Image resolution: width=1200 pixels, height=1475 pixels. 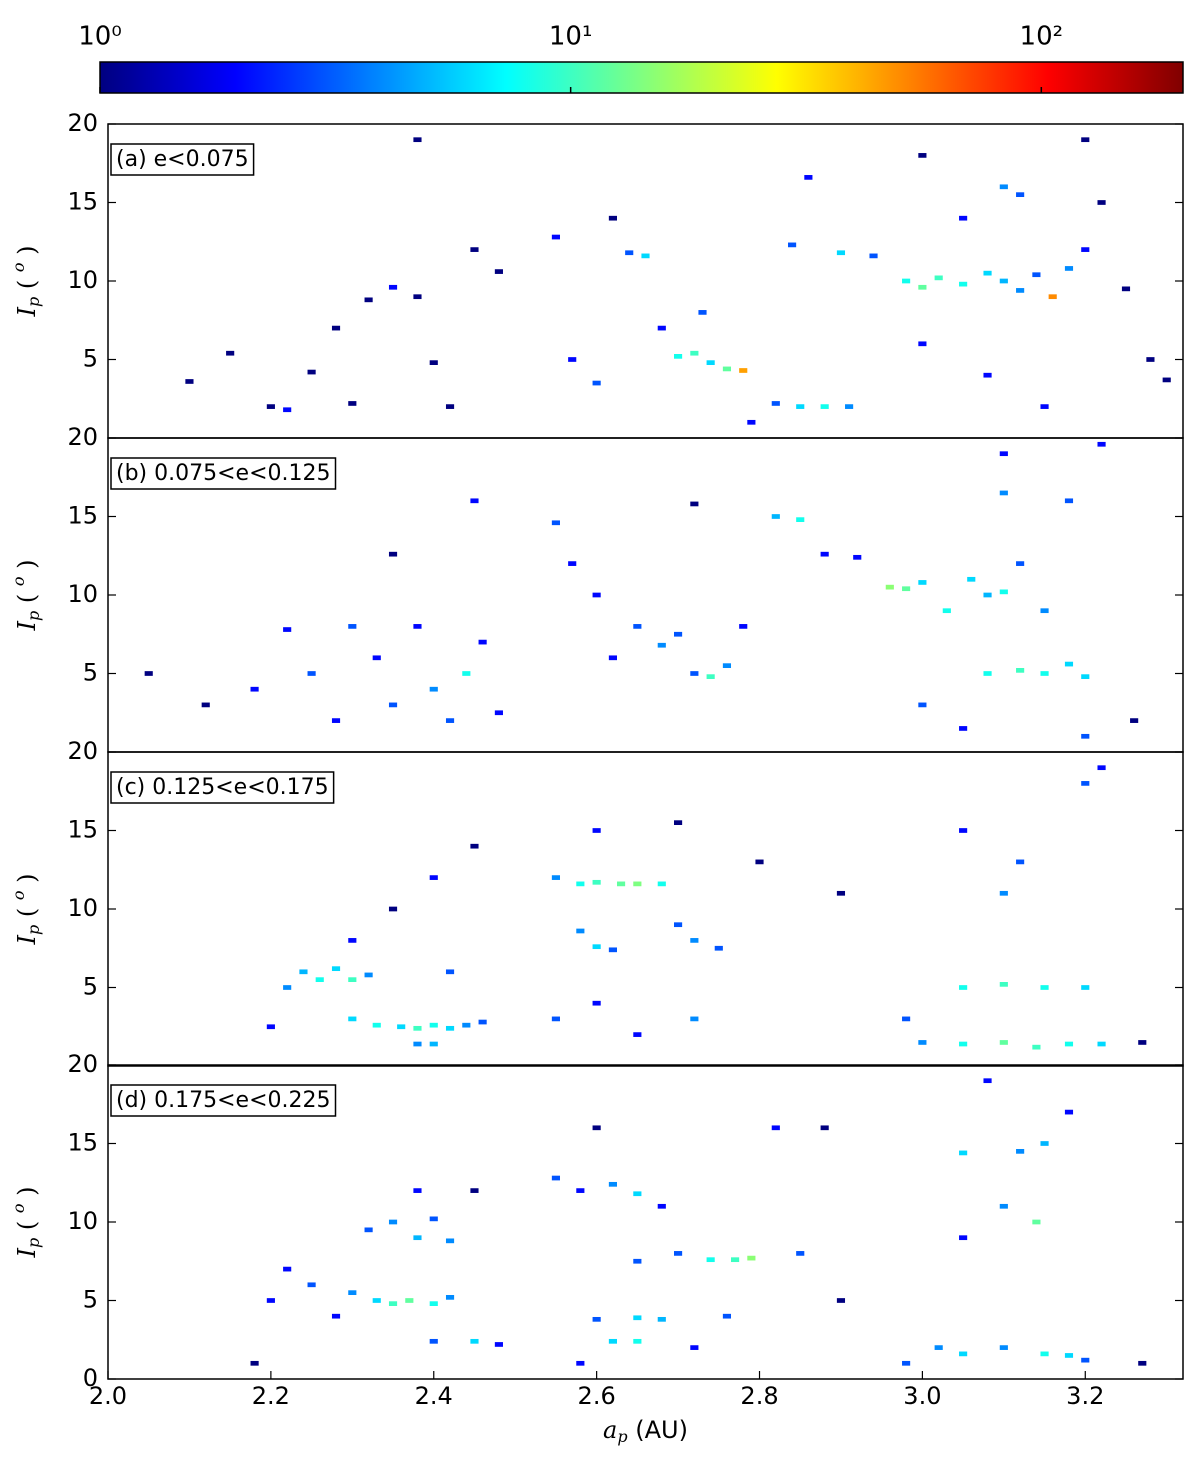 I want to click on panel-label: (d) 0.175<e<0.225, so click(x=223, y=1100).